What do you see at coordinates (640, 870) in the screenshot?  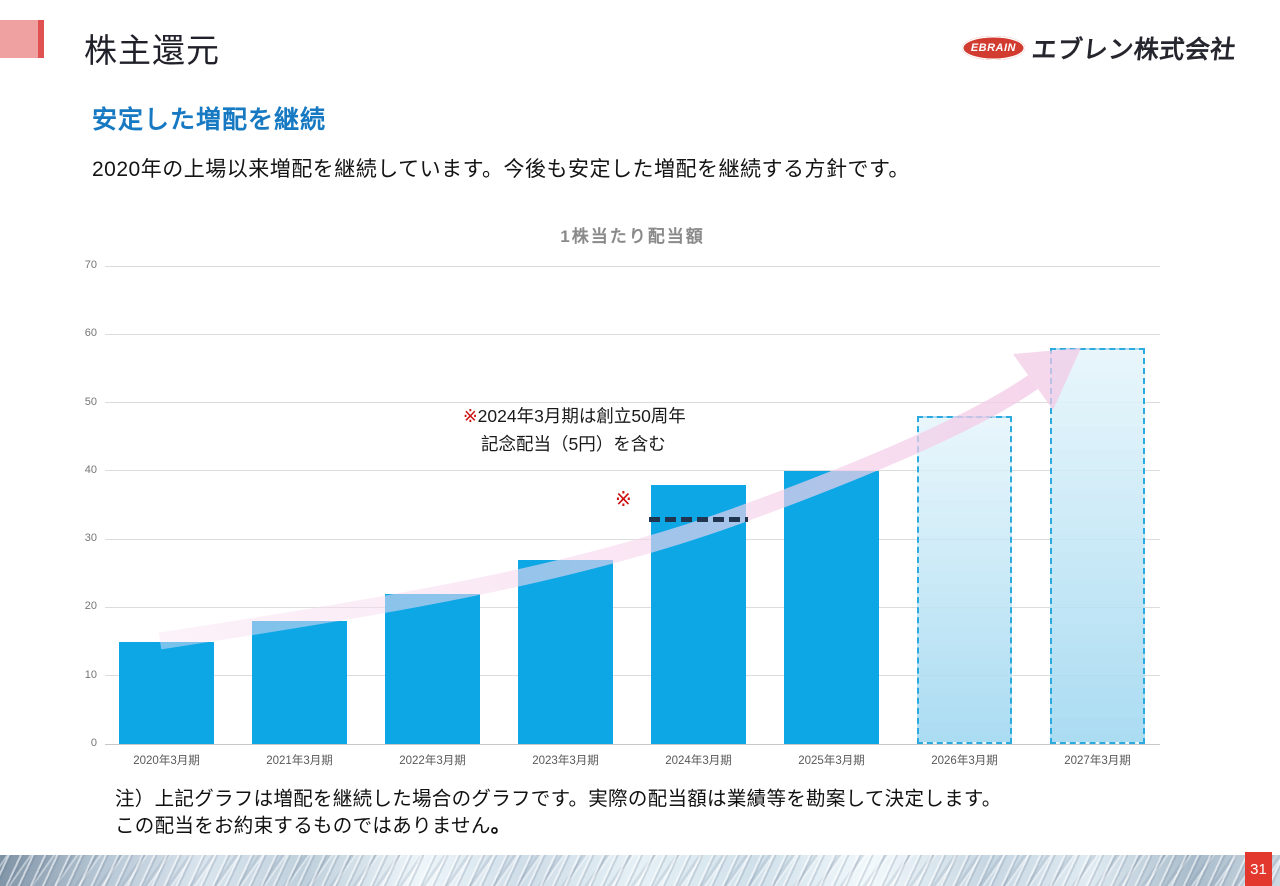 I see `footer-circuit-board-image` at bounding box center [640, 870].